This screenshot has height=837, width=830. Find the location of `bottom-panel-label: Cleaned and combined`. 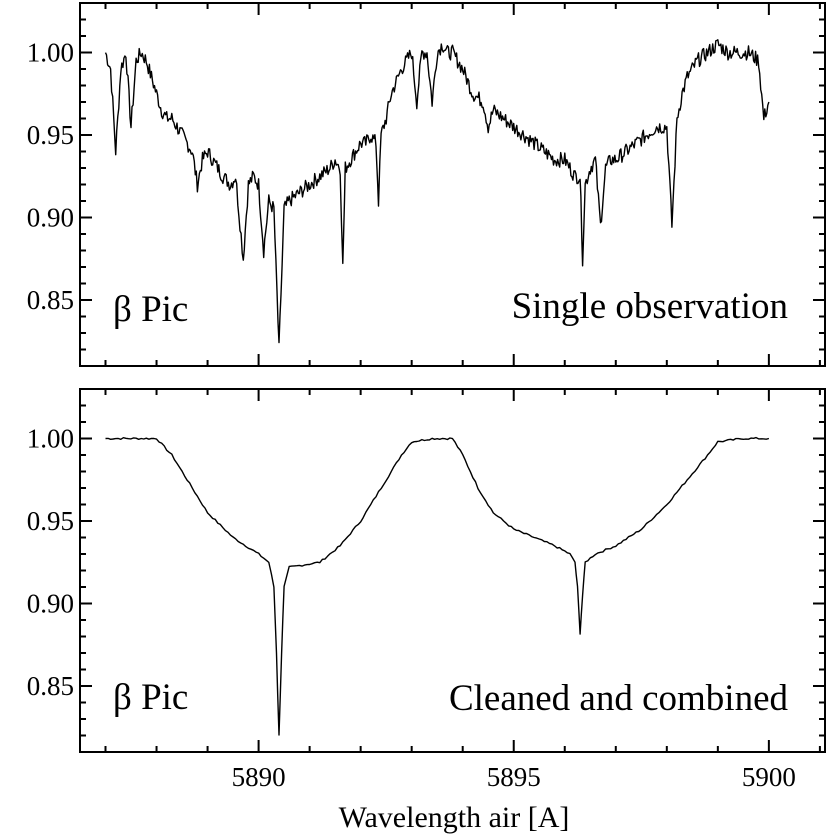

bottom-panel-label: Cleaned and combined is located at coordinates (619, 698).